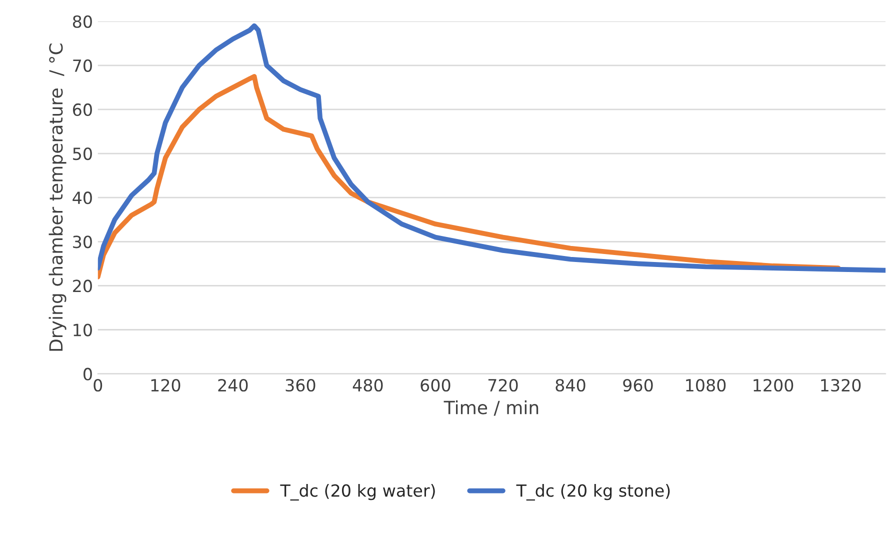 The image size is (890, 534). What do you see at coordinates (82, 21) in the screenshot?
I see `y-tick-label: 80` at bounding box center [82, 21].